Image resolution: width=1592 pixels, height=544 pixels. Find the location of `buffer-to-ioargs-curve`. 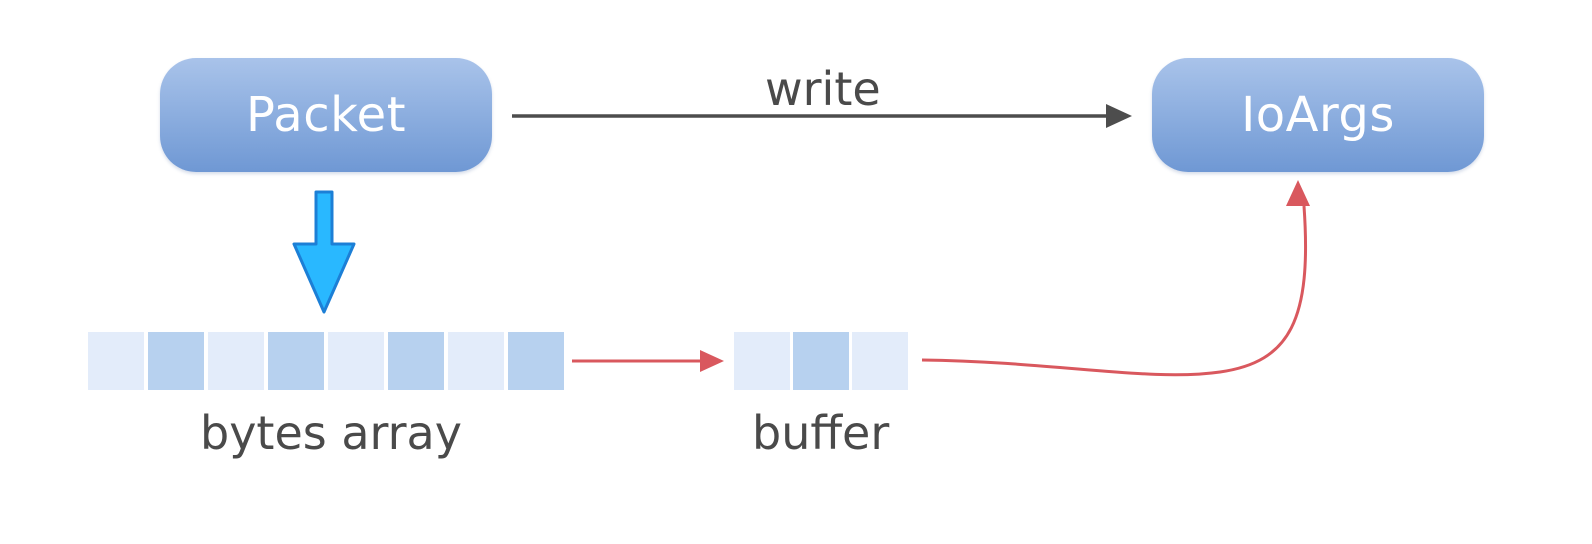

buffer-to-ioargs-curve is located at coordinates (1114, 291).